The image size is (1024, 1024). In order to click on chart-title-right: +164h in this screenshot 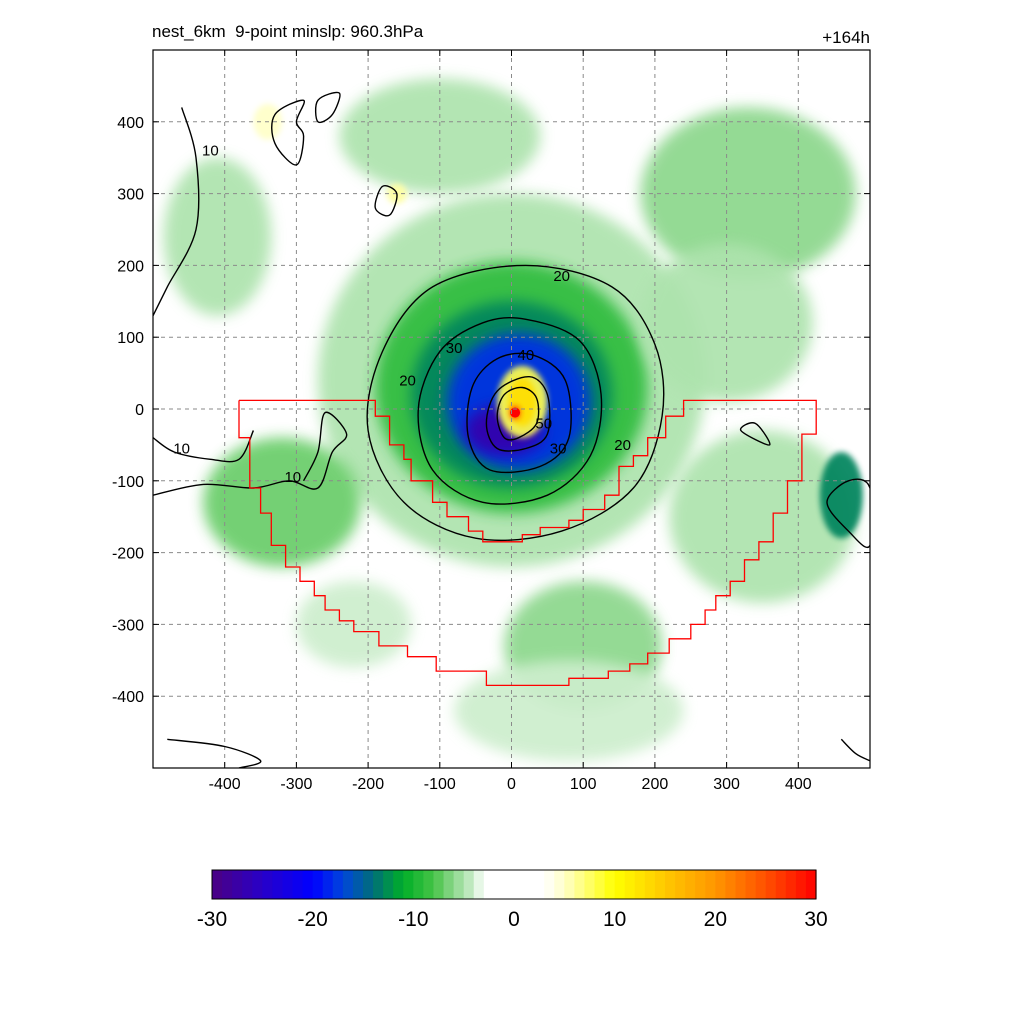, I will do `click(846, 37)`.